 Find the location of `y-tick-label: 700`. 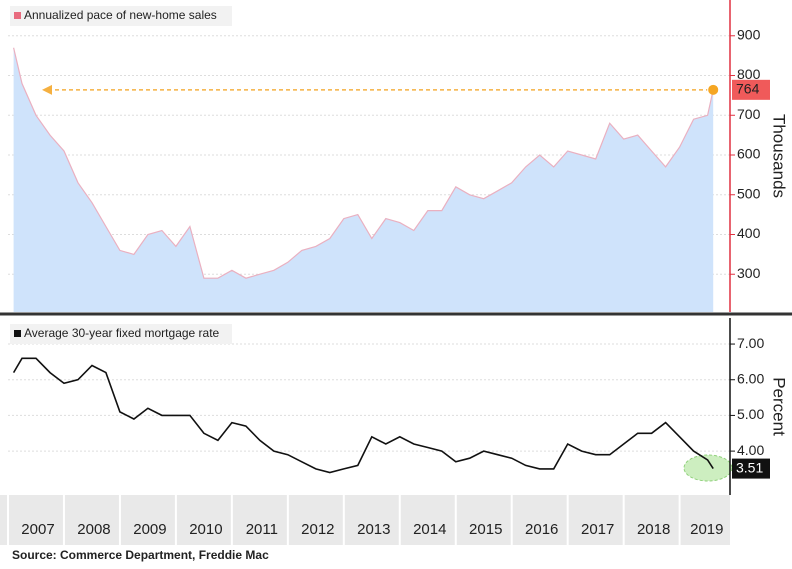

y-tick-label: 700 is located at coordinates (749, 114).